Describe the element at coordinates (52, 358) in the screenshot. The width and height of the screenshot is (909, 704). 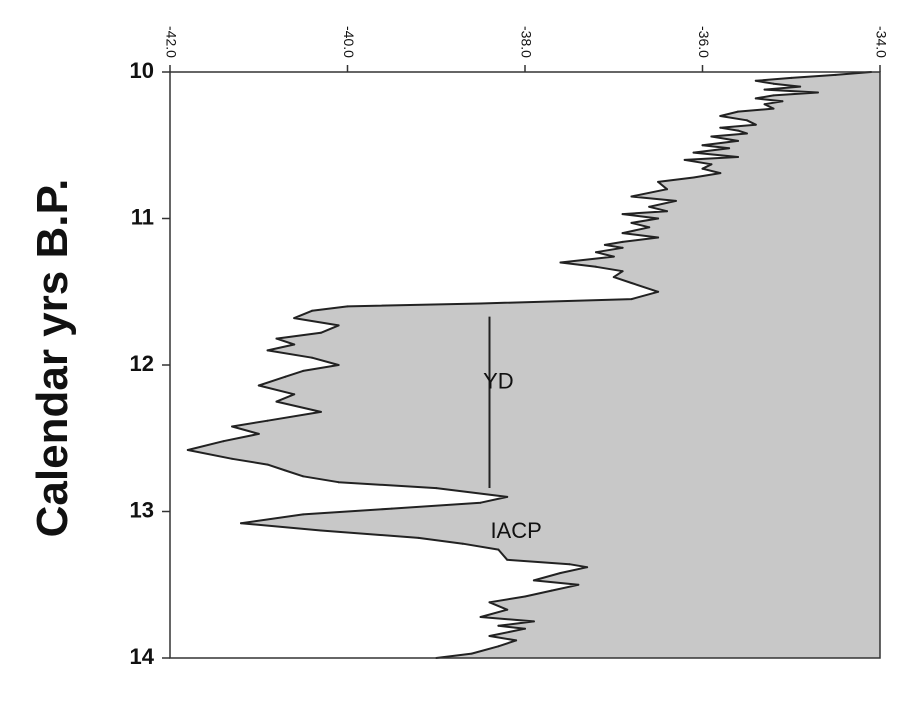
I see `y-axis-label: Calendar yrs B.P.` at that location.